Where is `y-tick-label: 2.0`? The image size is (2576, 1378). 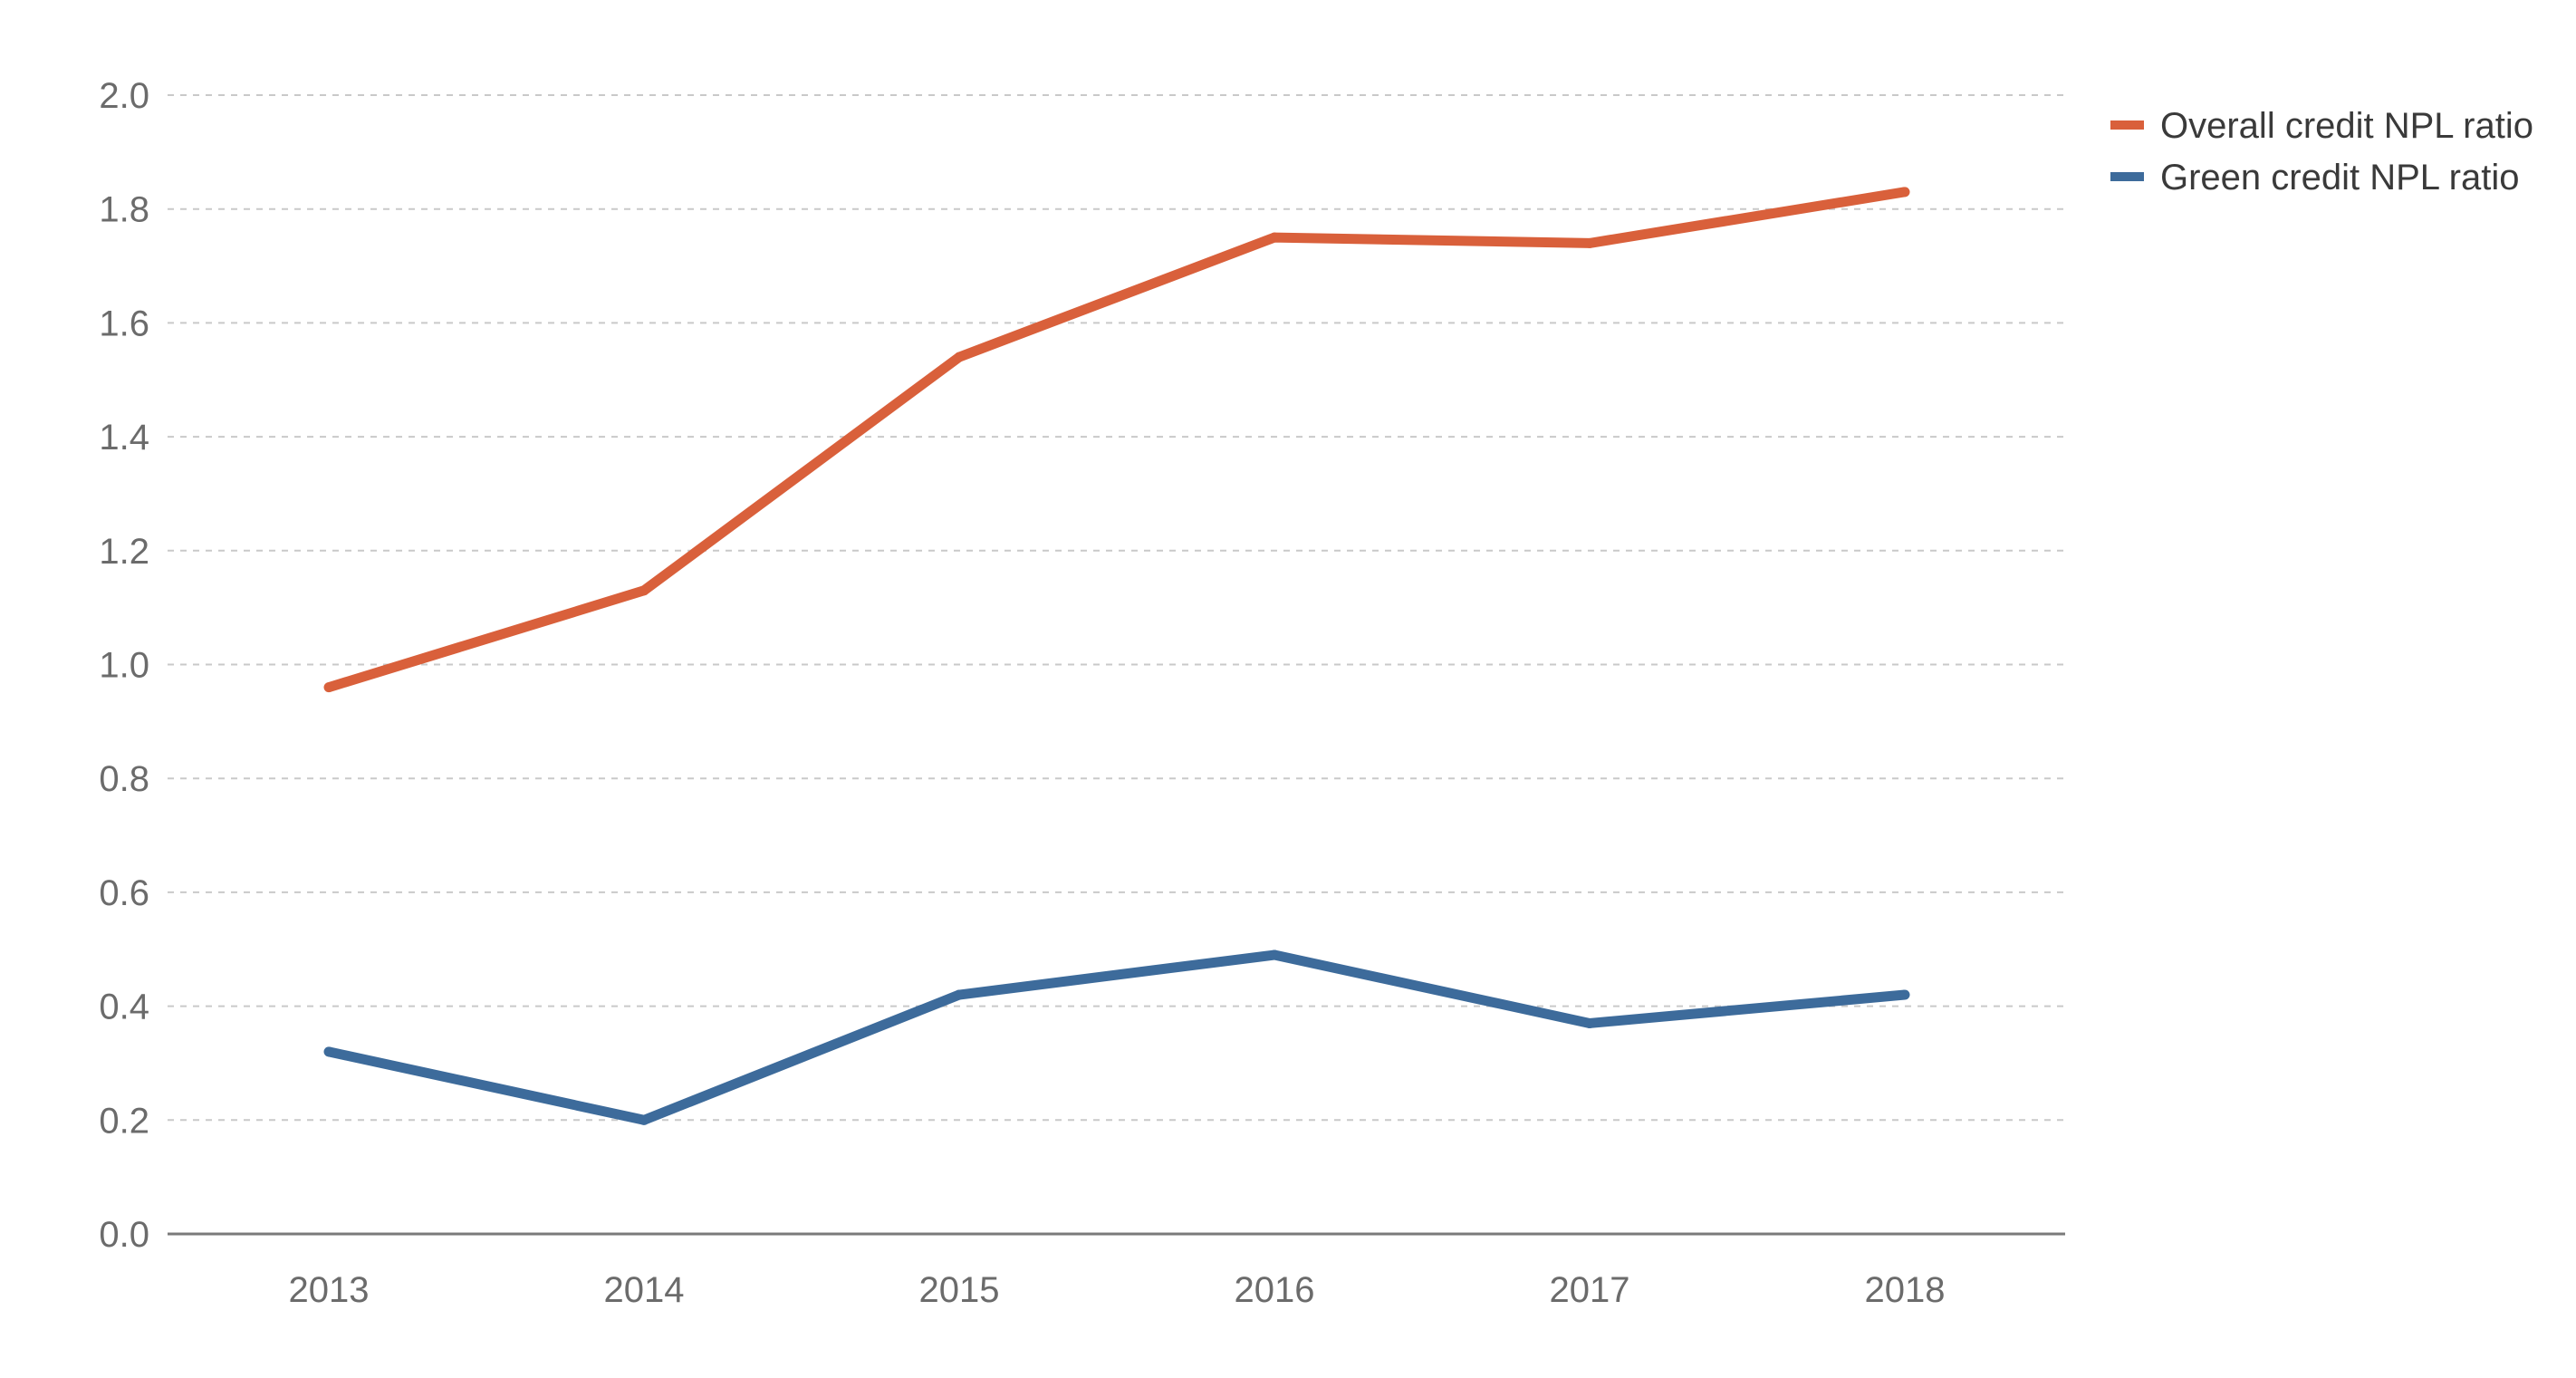
y-tick-label: 2.0 is located at coordinates (124, 96).